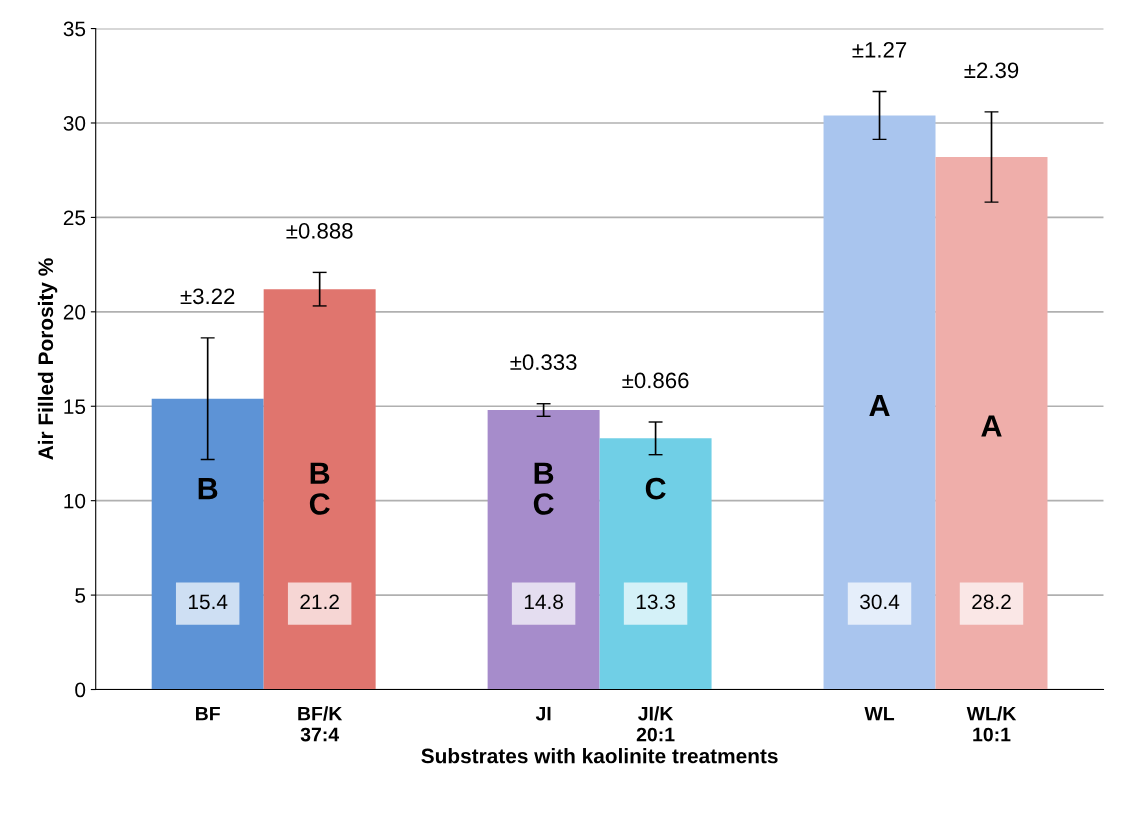 The image size is (1126, 816). I want to click on annotation: B, so click(208, 489).